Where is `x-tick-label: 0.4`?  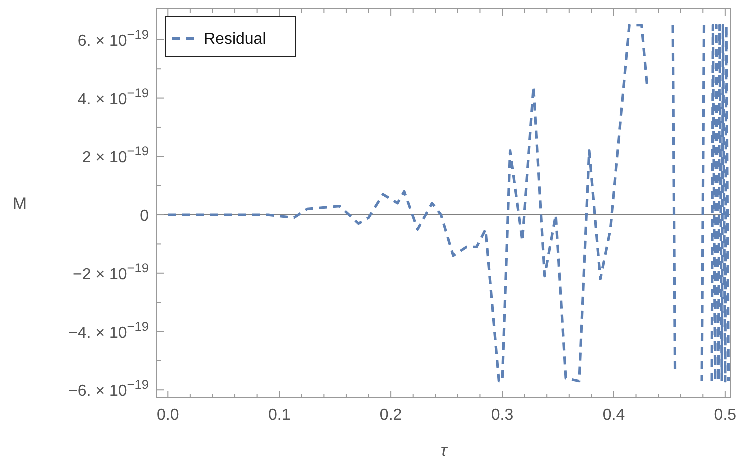 x-tick-label: 0.4 is located at coordinates (614, 415).